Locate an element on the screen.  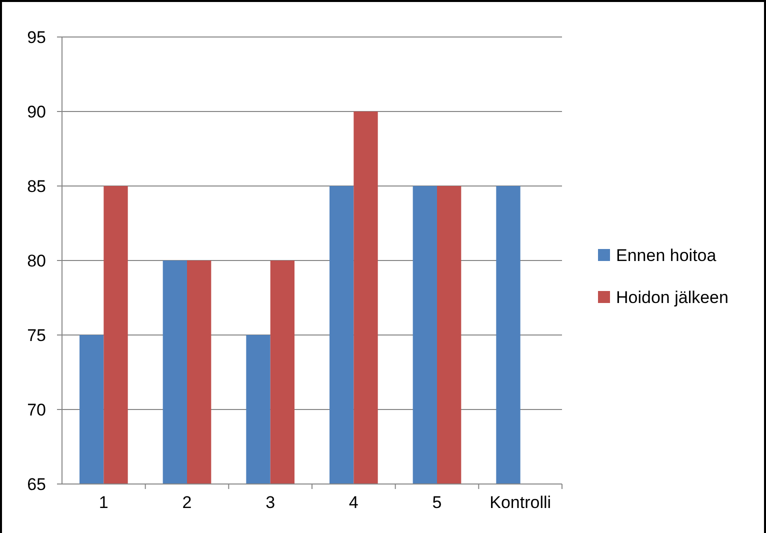
y-tick-label: 70 is located at coordinates (36, 410).